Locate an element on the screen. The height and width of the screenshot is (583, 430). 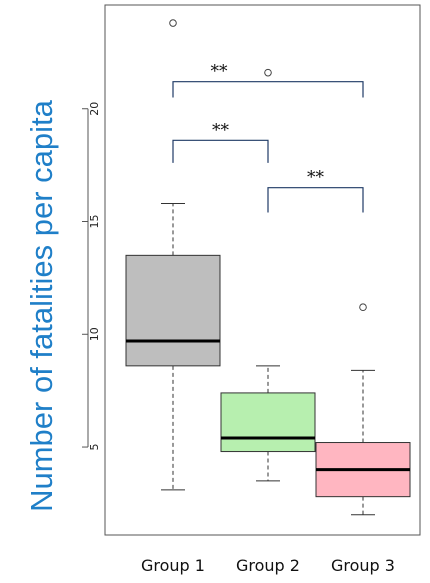
y-axis-ticks: 5 10 15 20 is located at coordinates (91, 276).